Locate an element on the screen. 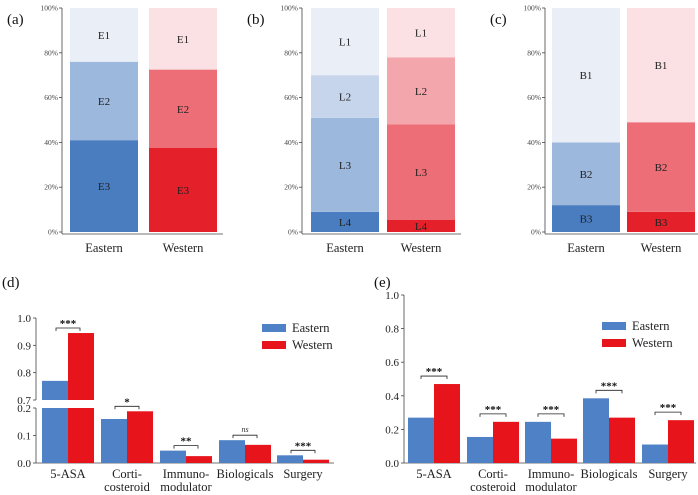 This screenshot has width=698, height=495. panel-c-y-tick-label: 100% is located at coordinates (533, 8).